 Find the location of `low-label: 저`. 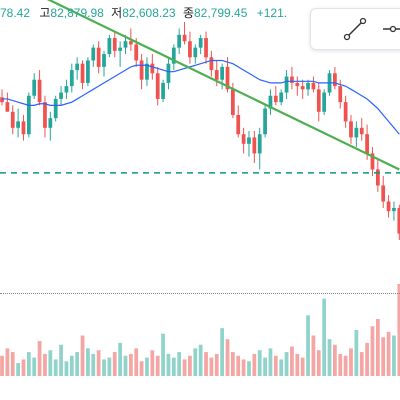

low-label: 저 is located at coordinates (117, 13).